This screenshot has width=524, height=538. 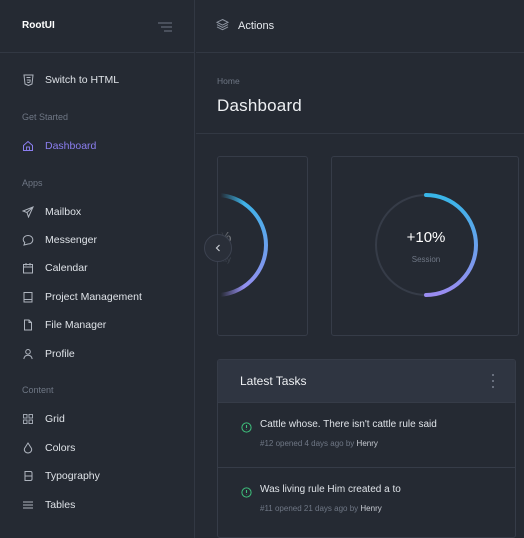 I want to click on sidebar-item-file-manager: File Manager, so click(x=64, y=325).